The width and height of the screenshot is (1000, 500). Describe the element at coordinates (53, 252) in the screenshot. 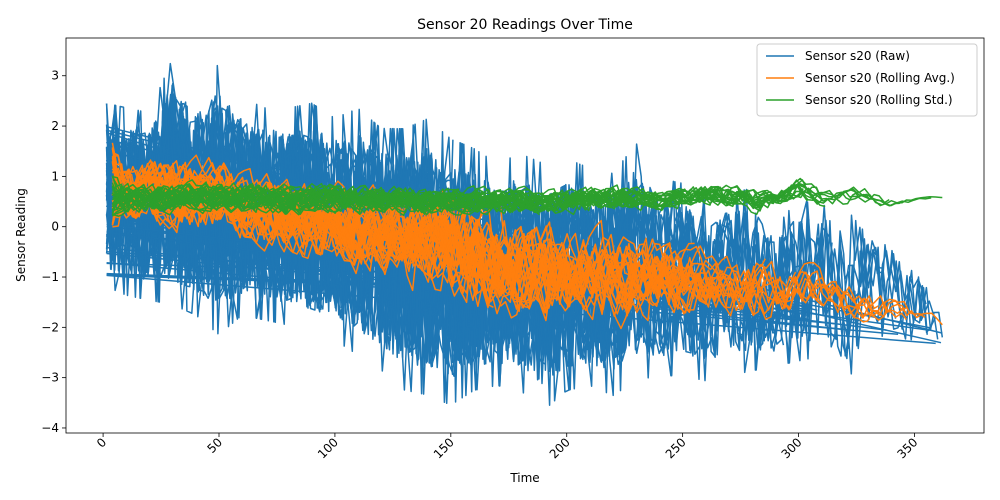

I see `y-axis: −4 −3 −2 −1 0 1 2 3` at that location.